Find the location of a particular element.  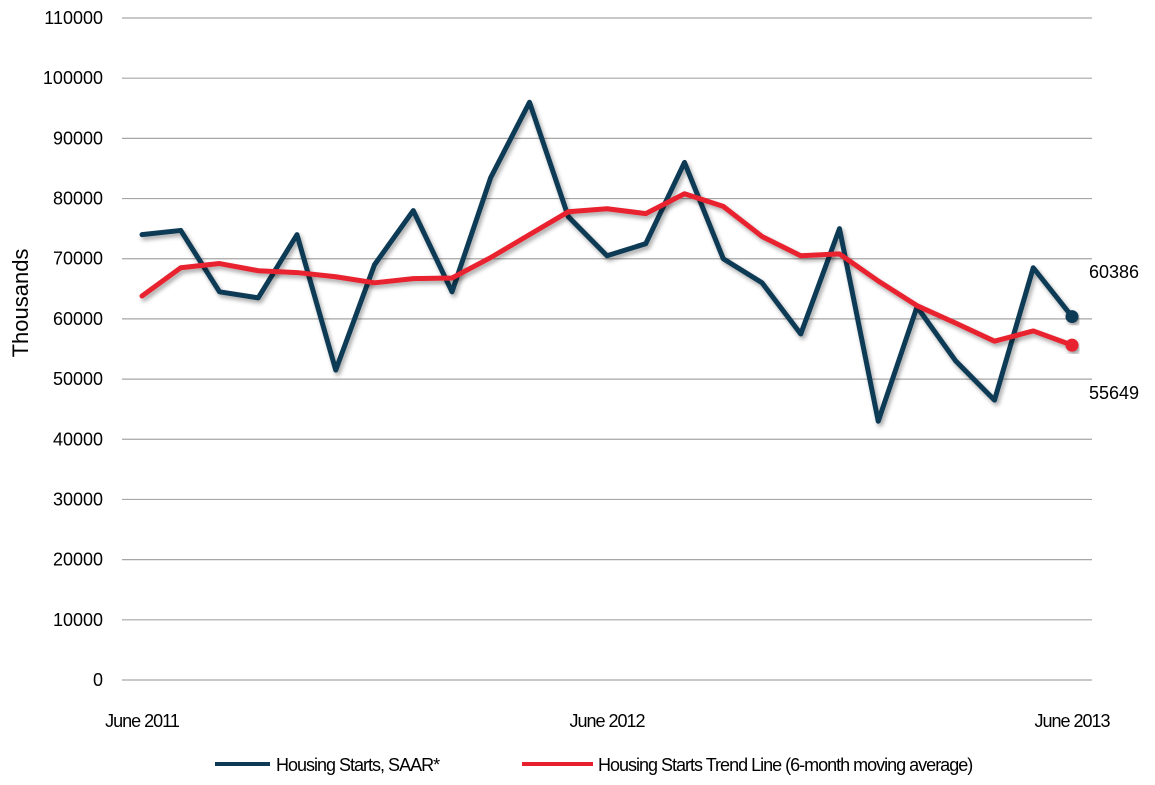

y-tick-label: 60000 is located at coordinates (78, 319).